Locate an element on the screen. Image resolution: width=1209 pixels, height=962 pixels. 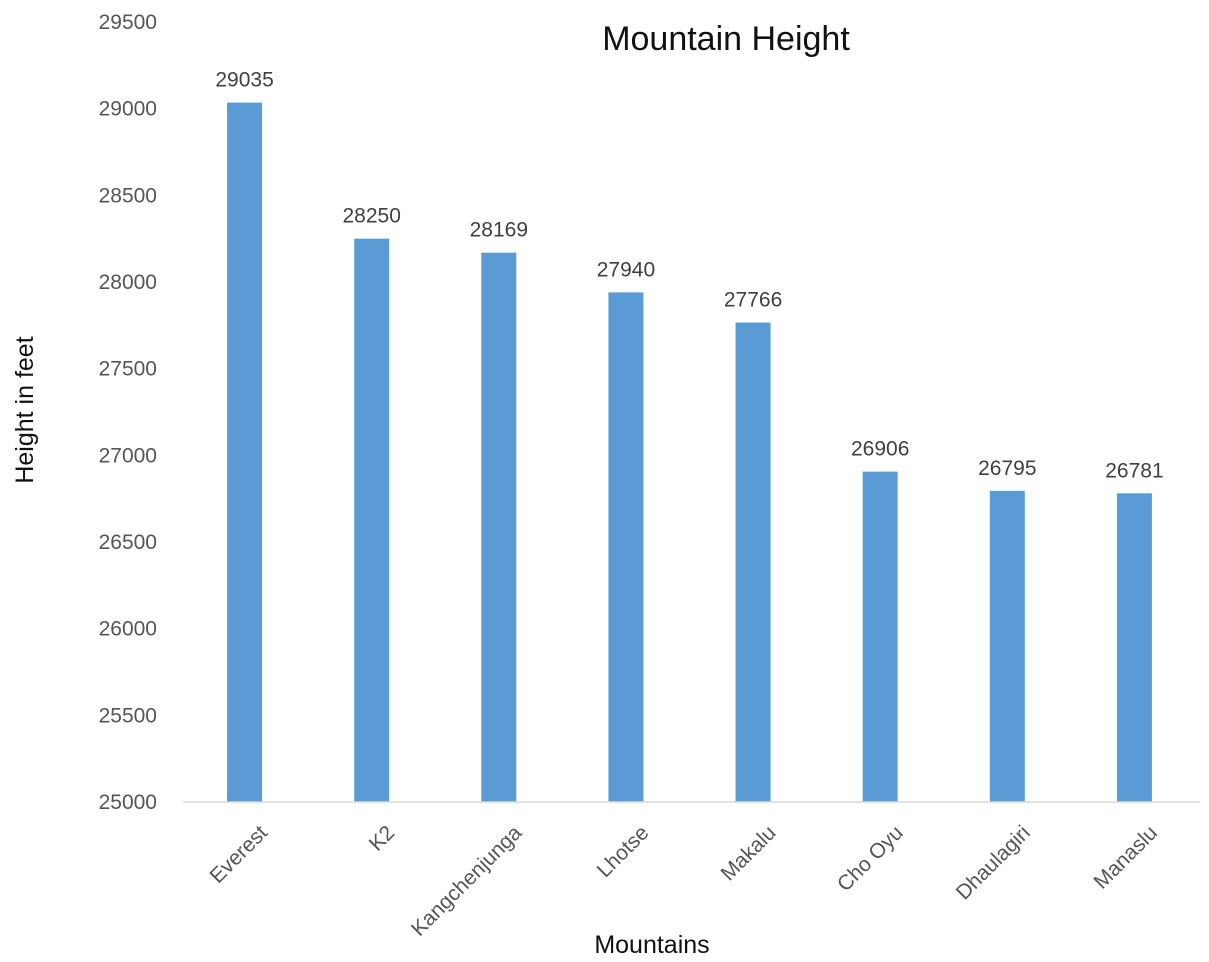
bar-manaslu is located at coordinates (1134, 647).